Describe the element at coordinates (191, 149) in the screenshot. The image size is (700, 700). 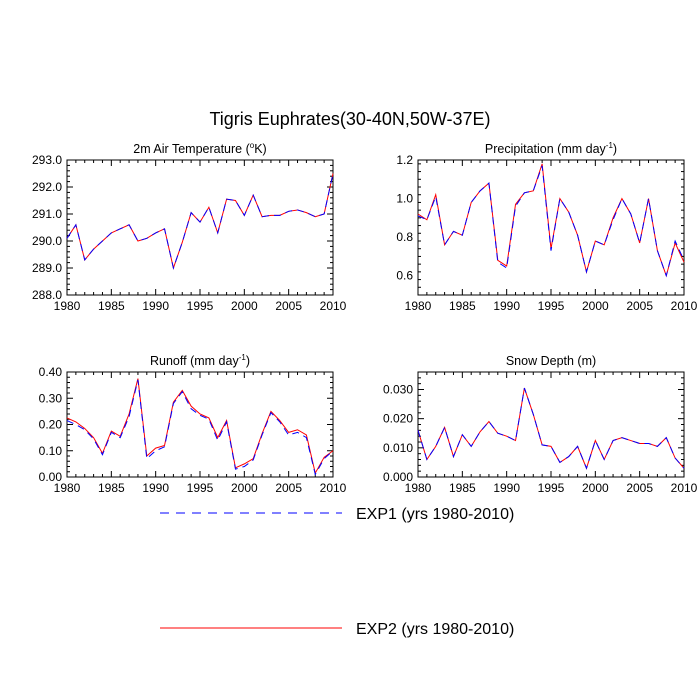
I see `panel-title-text: 2m Air Temperature (` at that location.